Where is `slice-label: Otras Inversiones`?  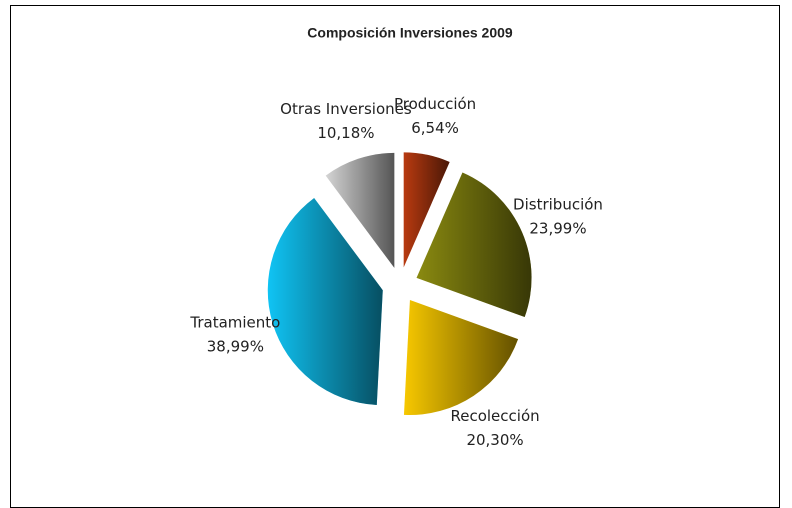
slice-label: Otras Inversiones is located at coordinates (346, 109).